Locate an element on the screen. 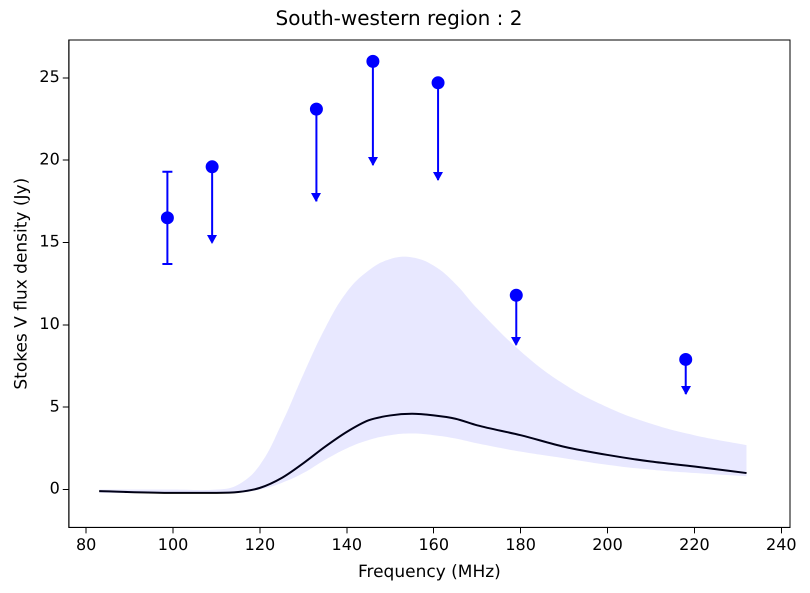 This screenshot has height=593, width=810. x-tick-label: 240 is located at coordinates (781, 544).